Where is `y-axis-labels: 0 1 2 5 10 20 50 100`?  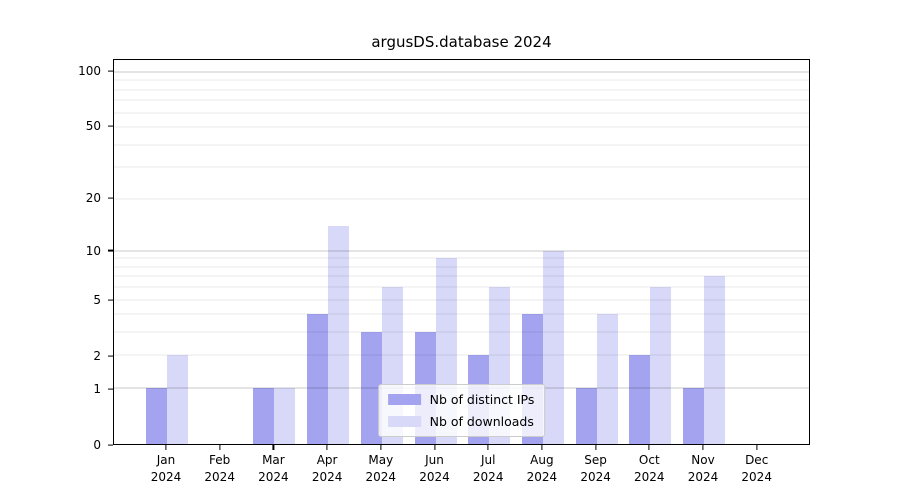
y-axis-labels: 0 1 2 5 10 20 50 100 is located at coordinates (50, 255).